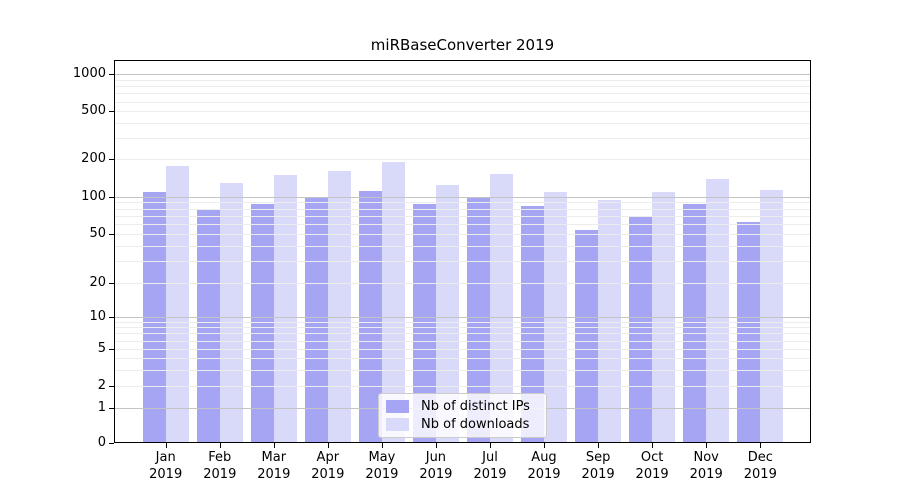 The height and width of the screenshot is (500, 900). Describe the element at coordinates (544, 466) in the screenshot. I see `x-tick-label: Aug 2019` at that location.